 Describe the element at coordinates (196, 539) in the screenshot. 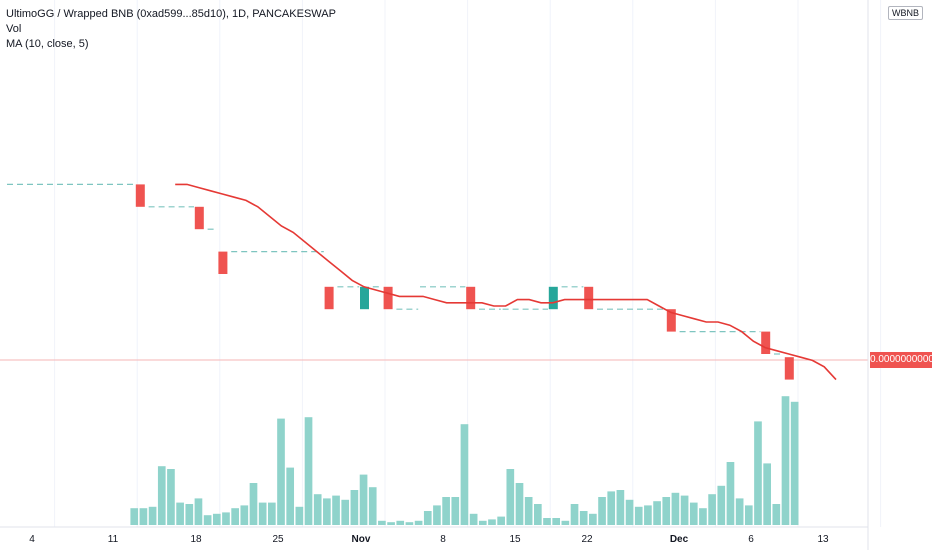

I see `x-tick-label: 18` at that location.